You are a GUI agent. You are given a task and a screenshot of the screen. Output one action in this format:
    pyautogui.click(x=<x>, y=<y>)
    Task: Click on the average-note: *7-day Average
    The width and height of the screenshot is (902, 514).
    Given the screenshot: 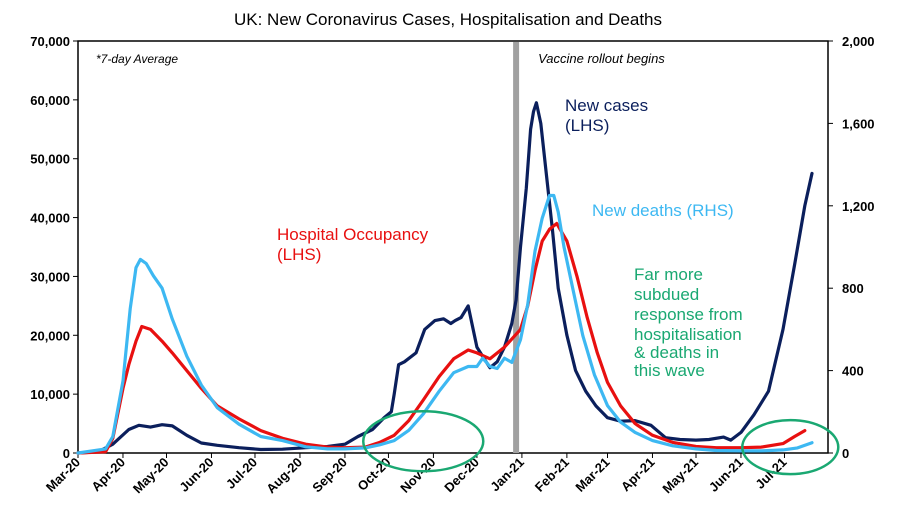 What is the action you would take?
    pyautogui.click(x=137, y=59)
    